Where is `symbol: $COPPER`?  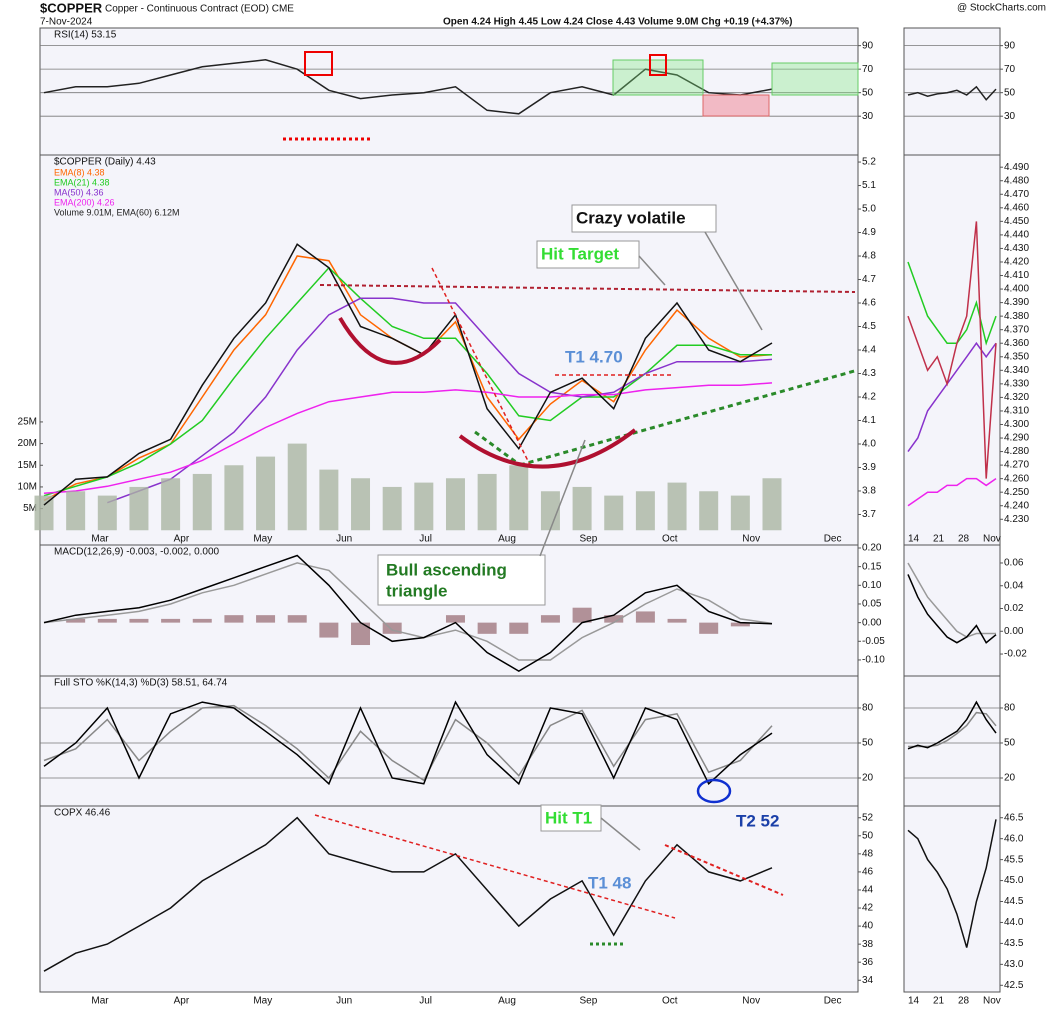
symbol: $COPPER is located at coordinates (71, 7).